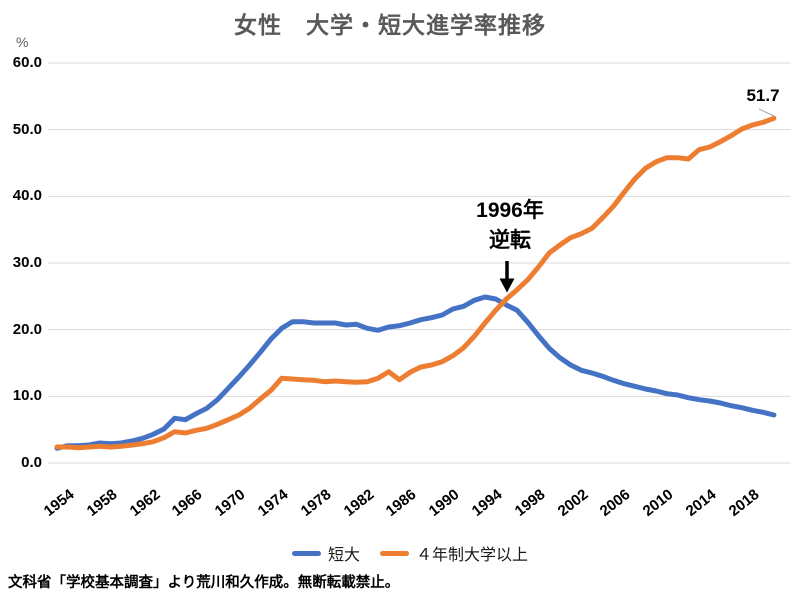  What do you see at coordinates (27, 62) in the screenshot?
I see `y-tick-label: 60.0` at bounding box center [27, 62].